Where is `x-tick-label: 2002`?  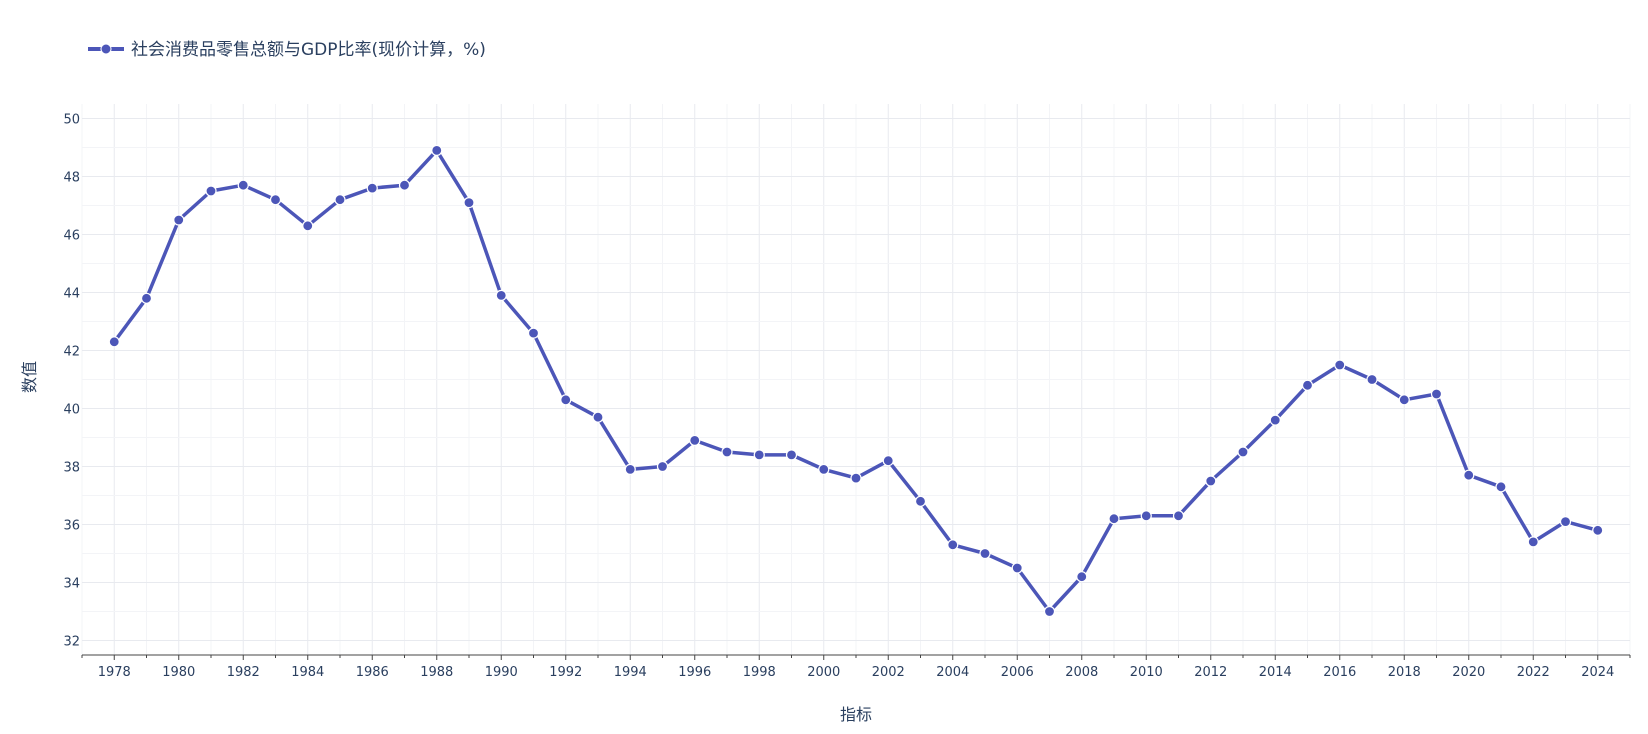 x-tick-label: 2002 is located at coordinates (888, 672).